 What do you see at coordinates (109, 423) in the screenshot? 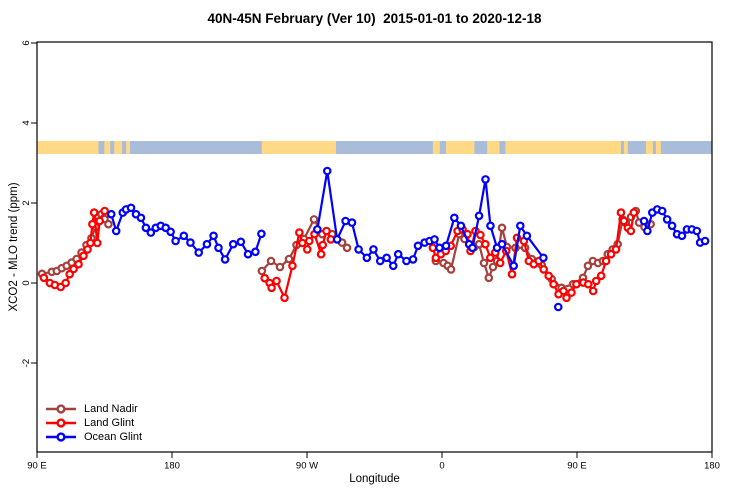
I see `legend-label-land-glint: Land Glint` at bounding box center [109, 423].